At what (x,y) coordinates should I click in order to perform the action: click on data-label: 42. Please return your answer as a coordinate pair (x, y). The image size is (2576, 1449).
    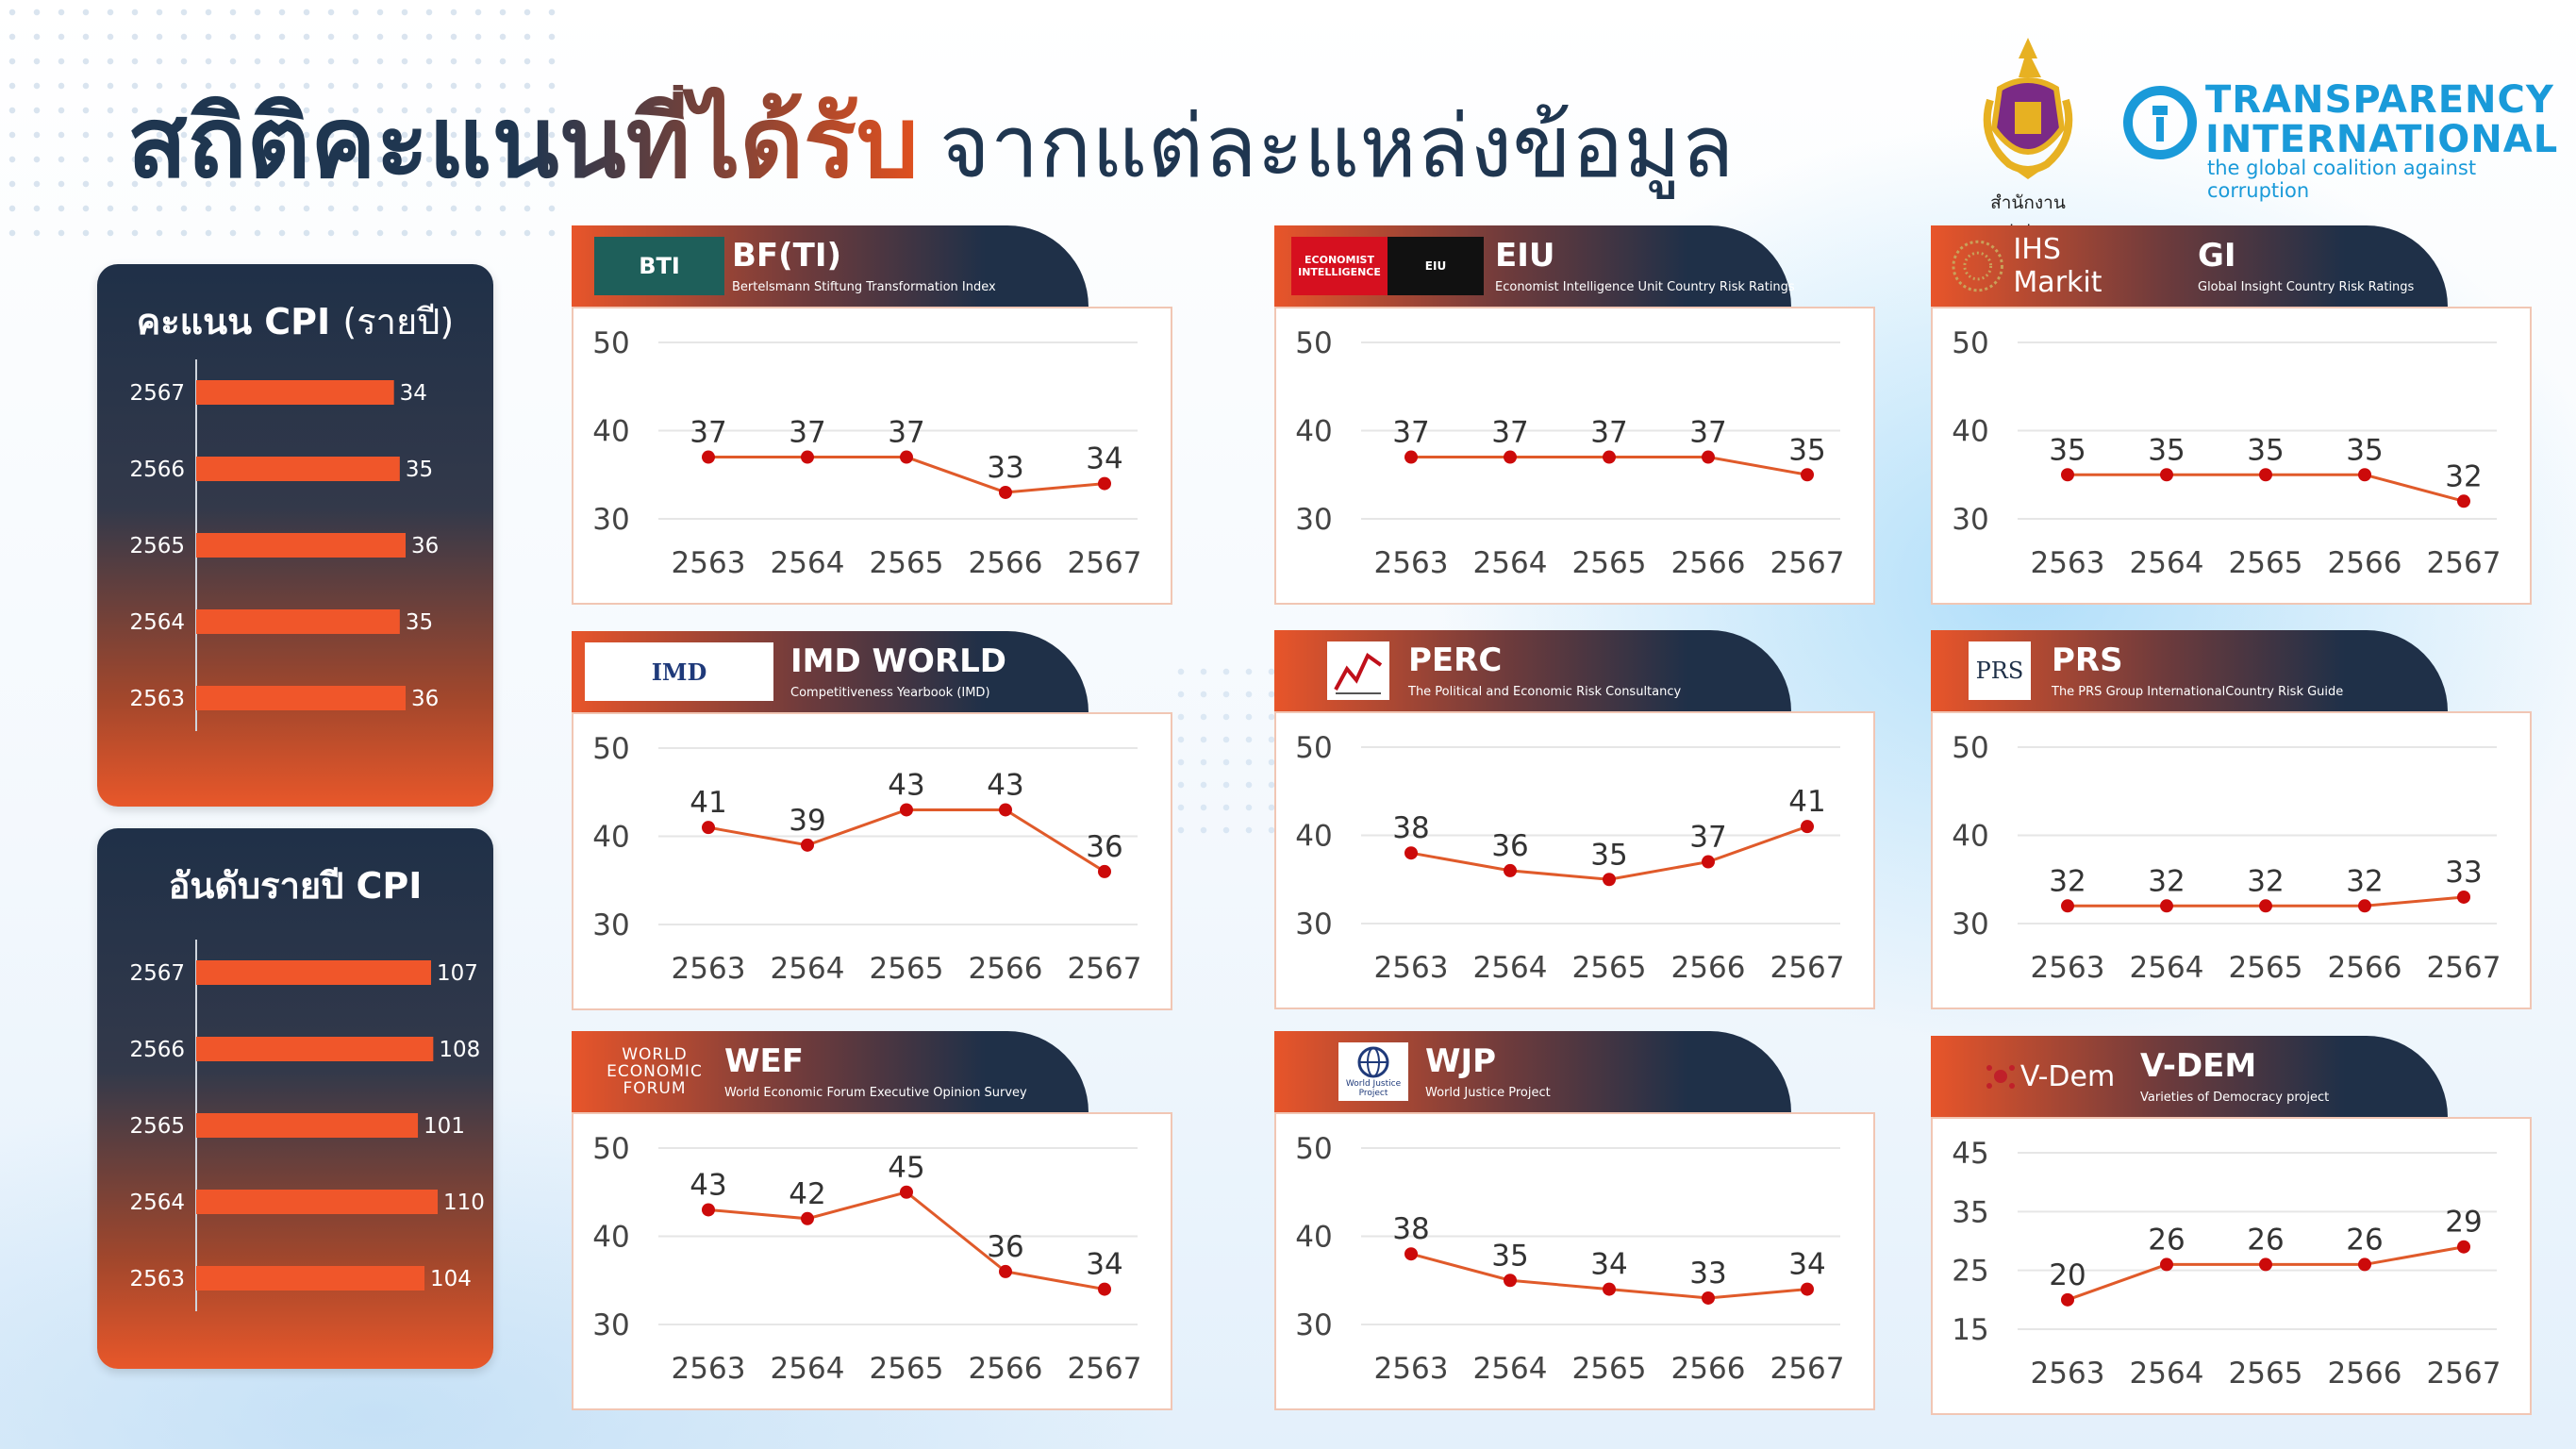
    Looking at the image, I should click on (807, 1194).